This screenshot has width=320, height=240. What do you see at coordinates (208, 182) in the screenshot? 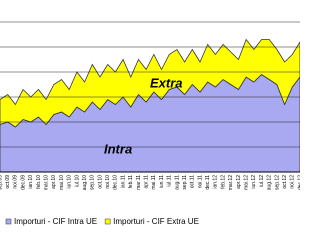
I see `x-tick-label: dec.11` at bounding box center [208, 182].